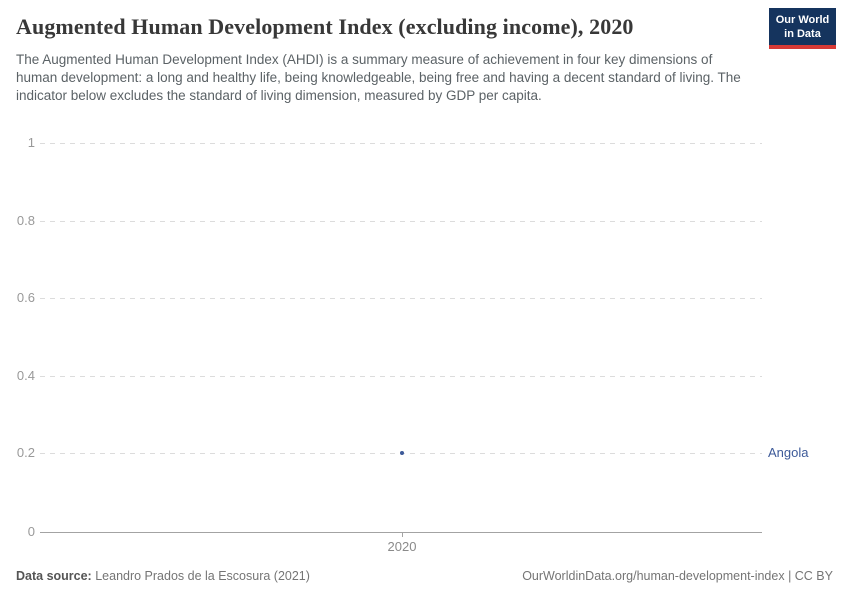 The width and height of the screenshot is (850, 600). Describe the element at coordinates (401, 376) in the screenshot. I see `gridline-0.4` at that location.